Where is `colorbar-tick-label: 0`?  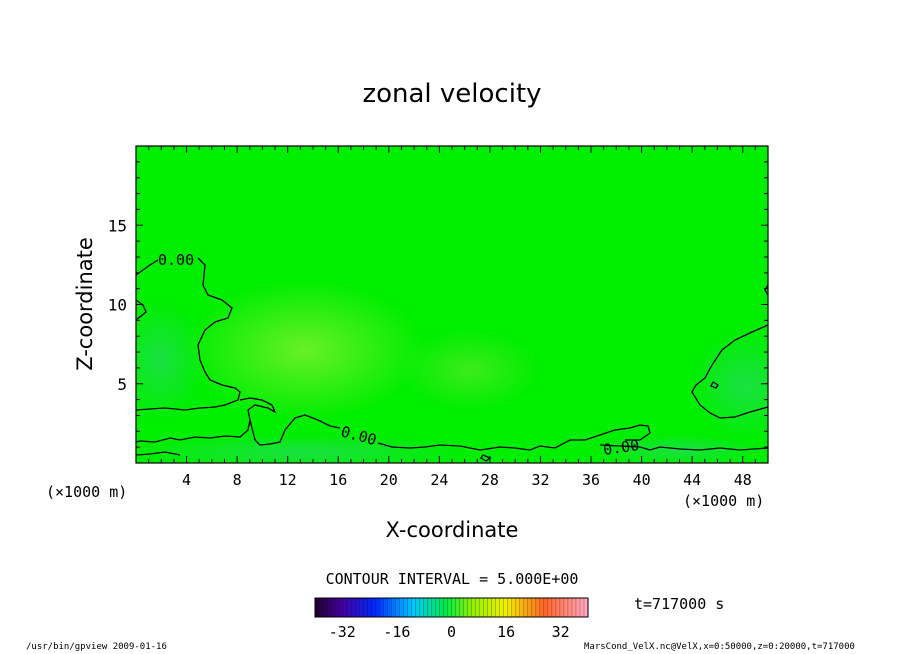 colorbar-tick-label: 0 is located at coordinates (451, 632).